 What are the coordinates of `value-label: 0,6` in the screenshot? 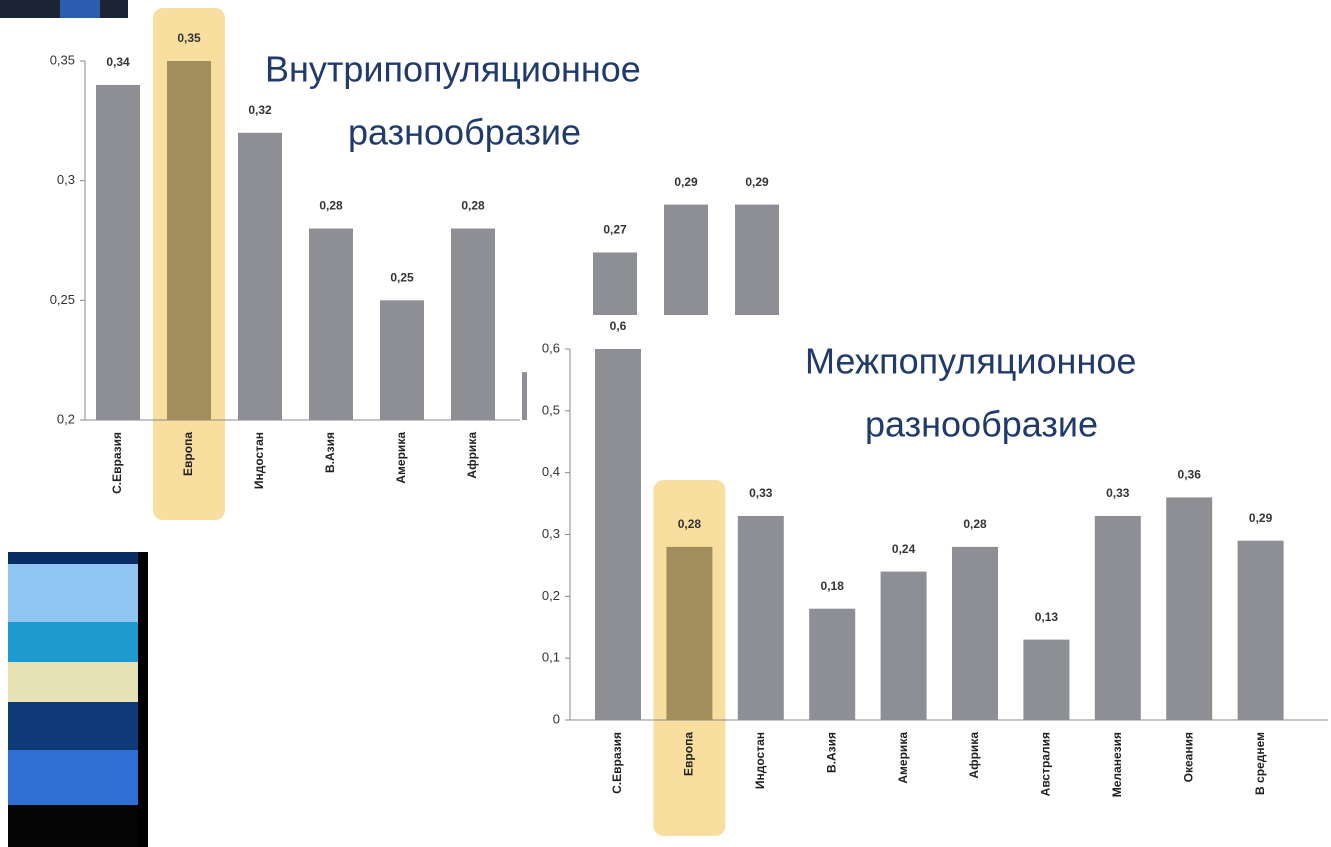 It's located at (618, 326).